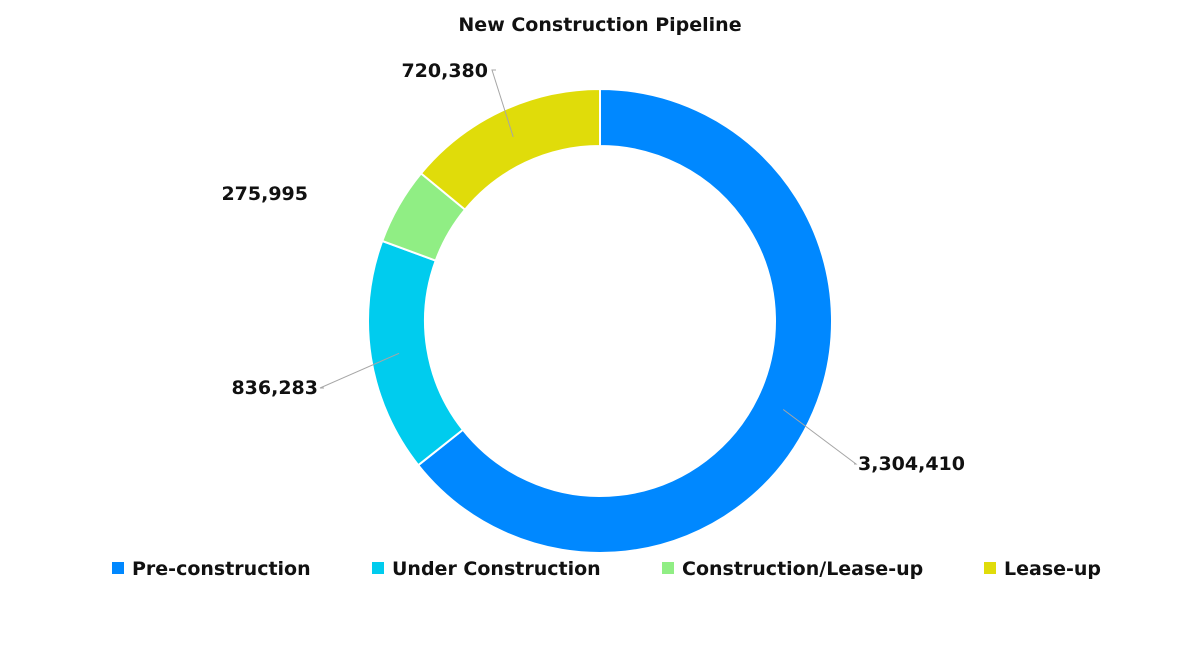 The height and width of the screenshot is (646, 1200). I want to click on legend-label: Under Construction, so click(496, 569).